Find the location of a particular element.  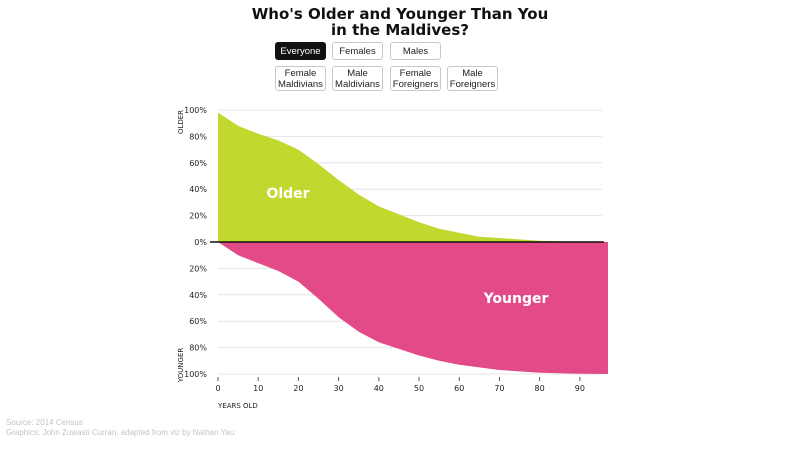

x-tick-label: 80 is located at coordinates (540, 388).